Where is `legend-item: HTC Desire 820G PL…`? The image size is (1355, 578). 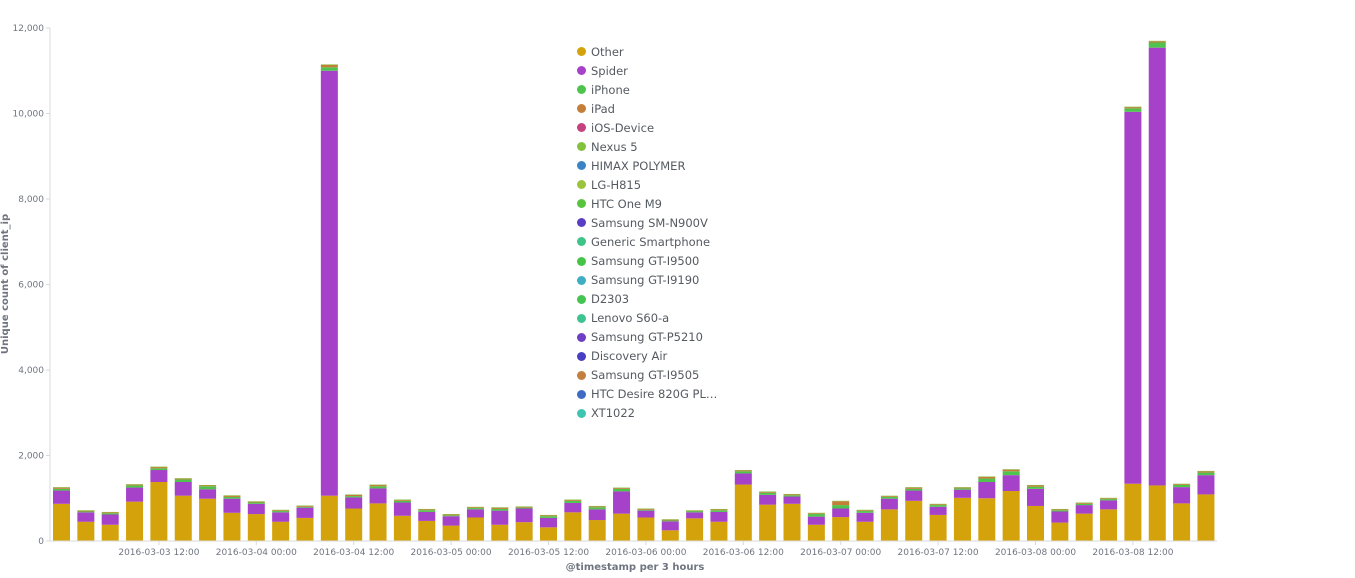
legend-item: HTC Desire 820G PL… is located at coordinates (647, 394).